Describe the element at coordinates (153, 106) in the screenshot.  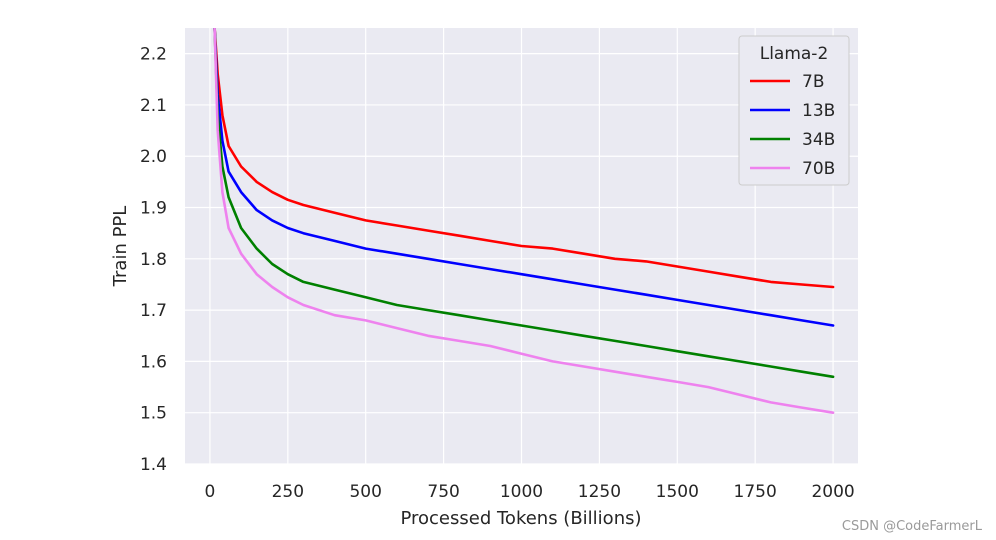
I see `y-tick-label: 2.1` at that location.